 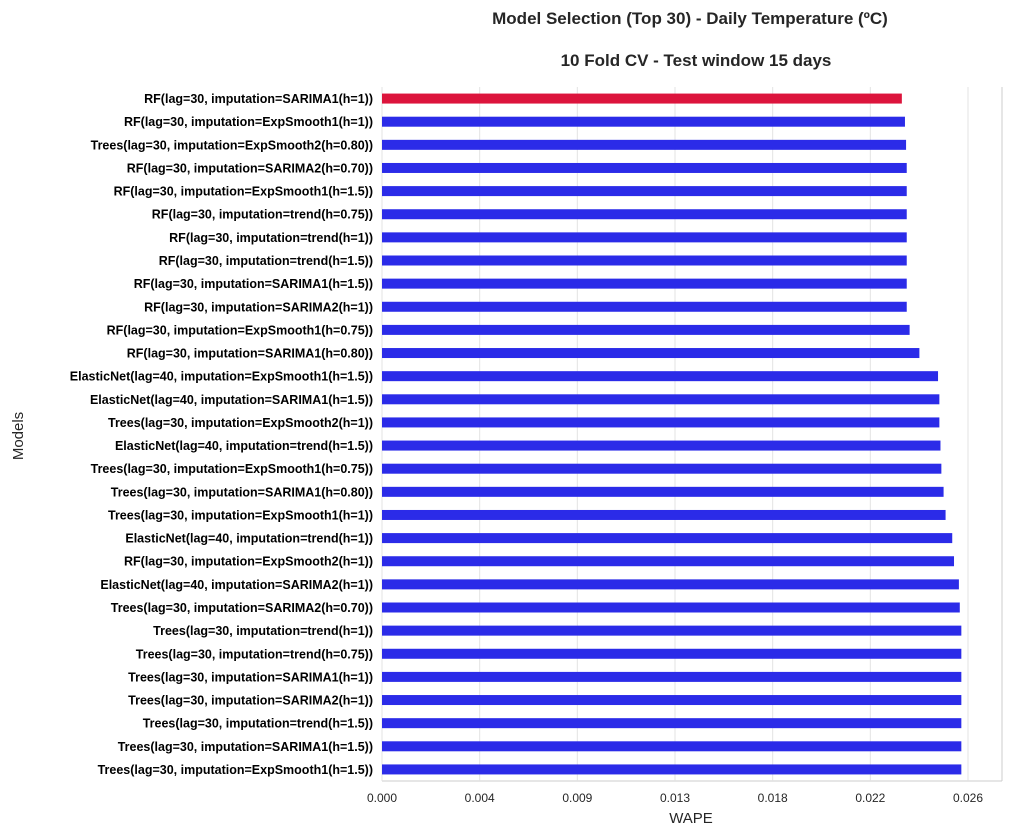 What do you see at coordinates (254, 654) in the screenshot?
I see `category-label: Trees(lag=30, imputation=trend(h=0.75))` at bounding box center [254, 654].